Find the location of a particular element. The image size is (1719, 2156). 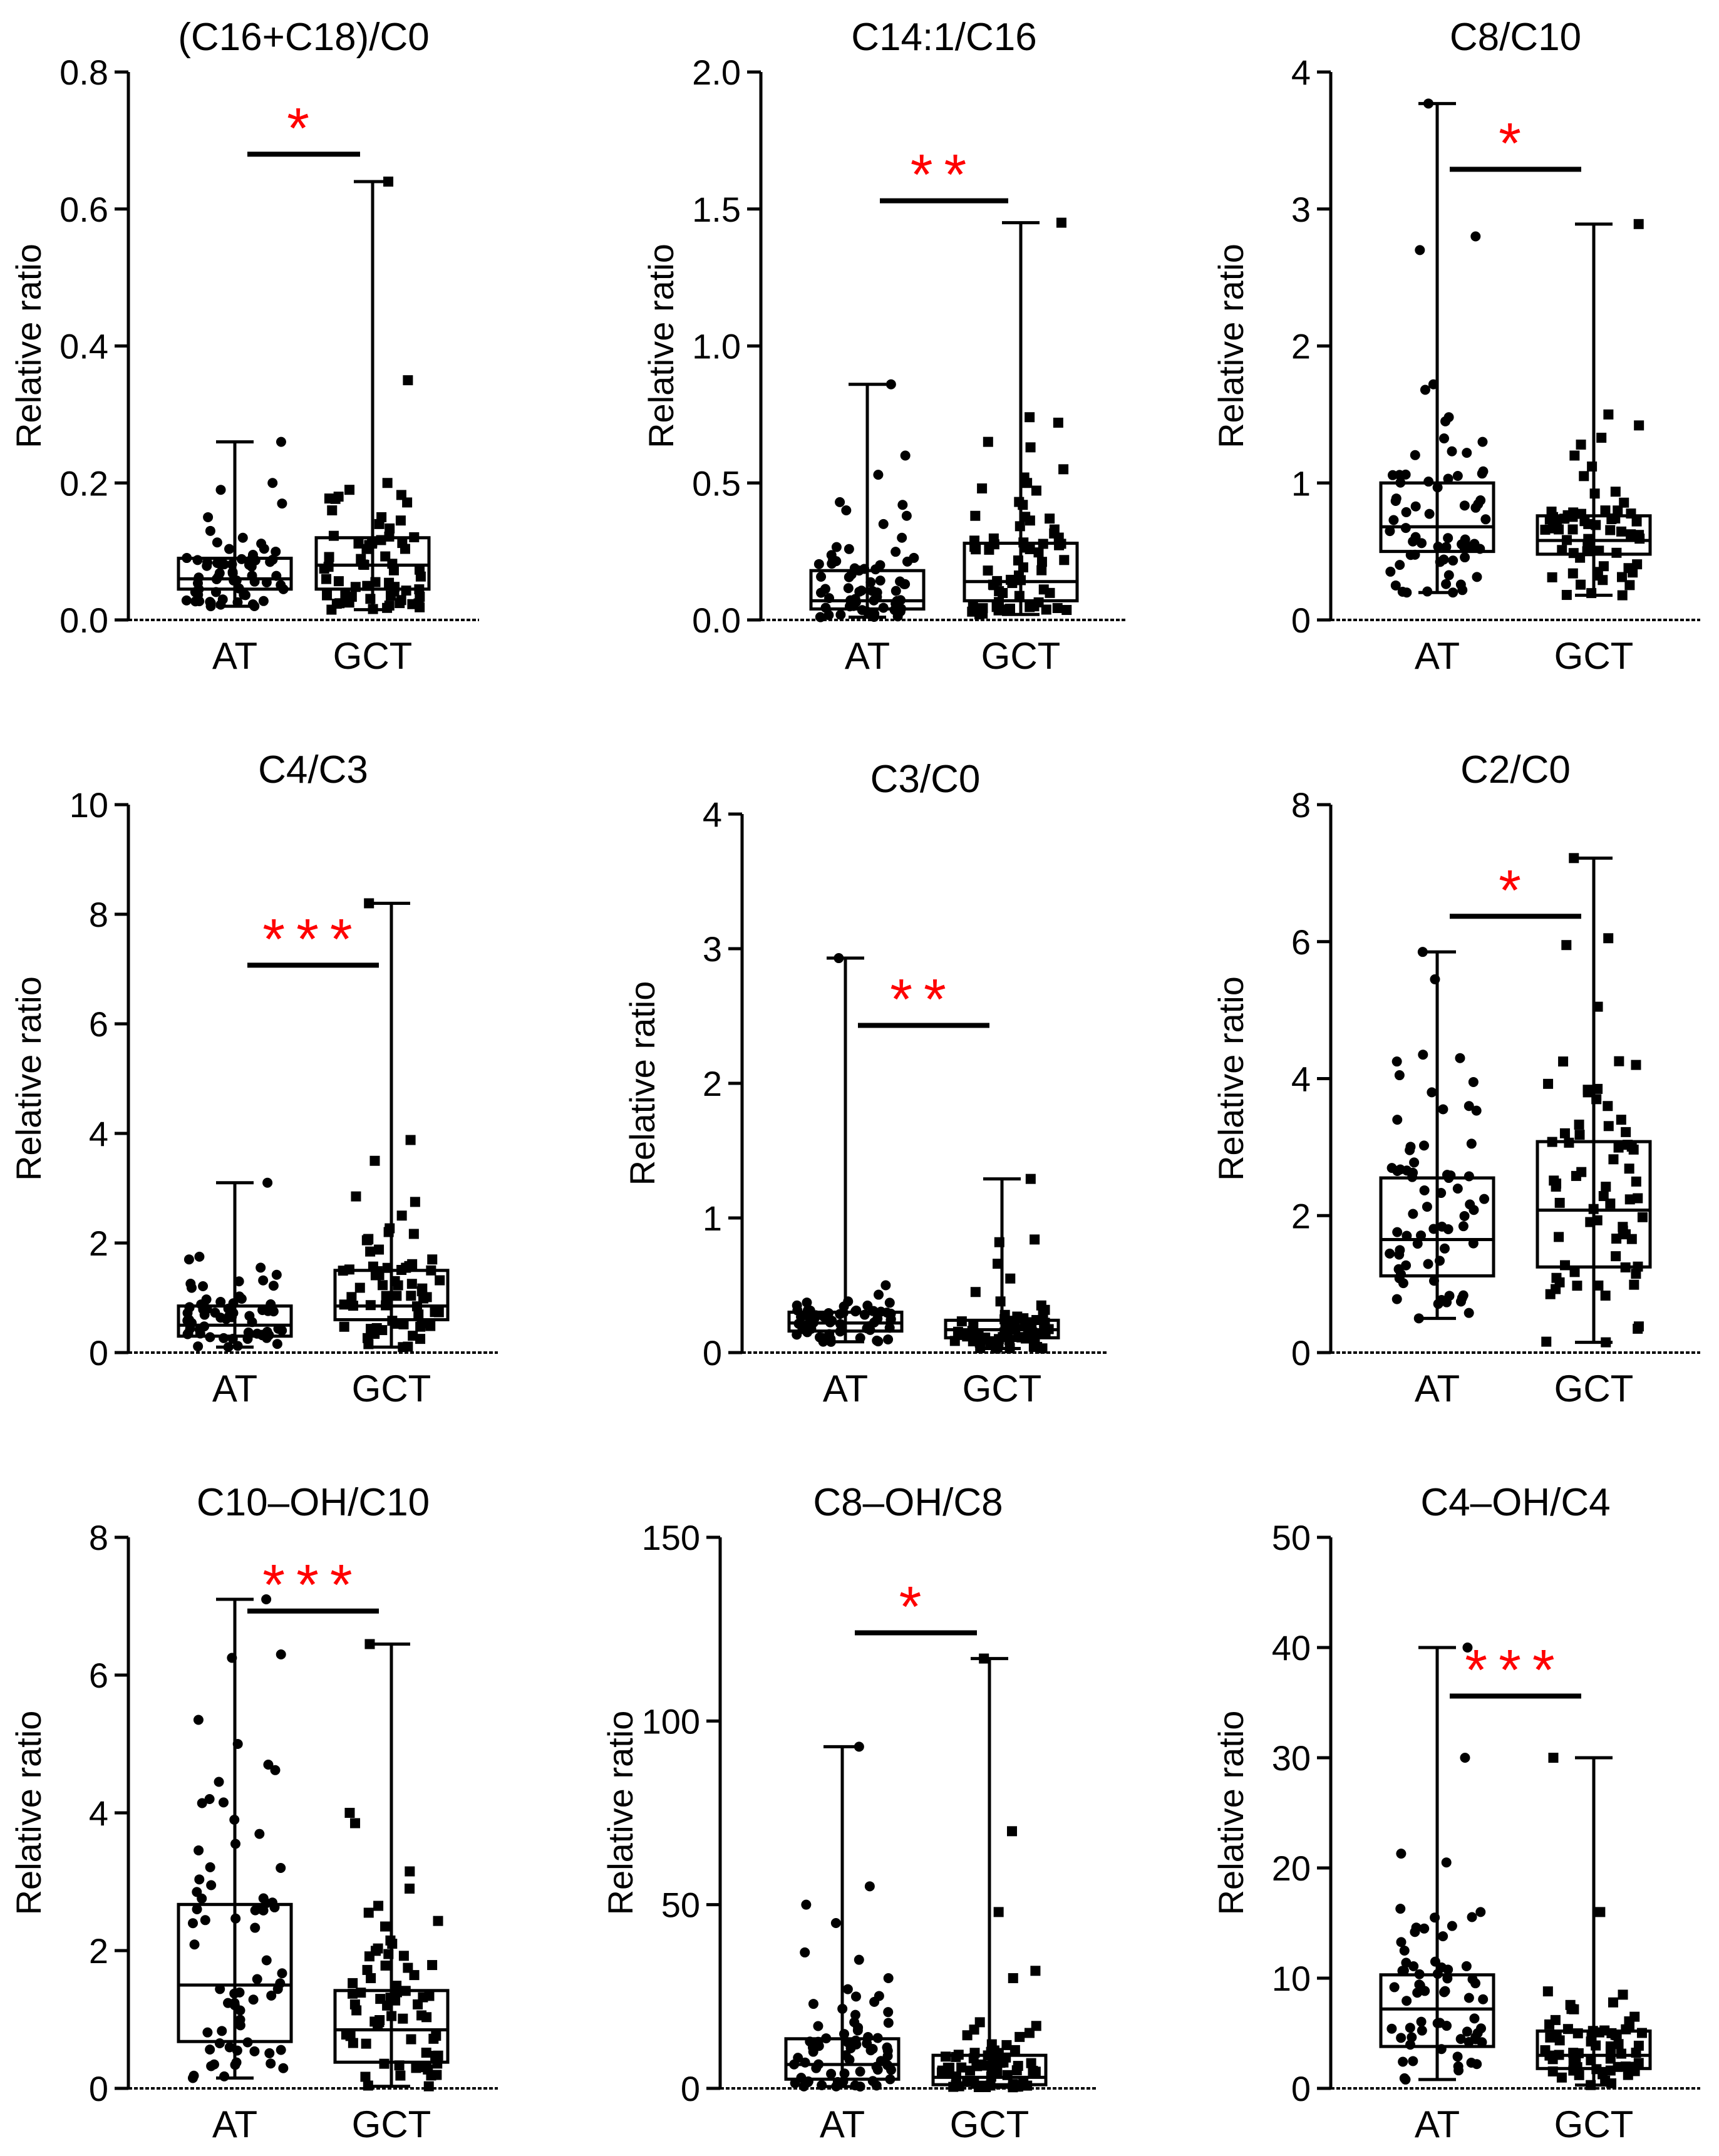

y-tick-label: 0.5 is located at coordinates (716, 483).